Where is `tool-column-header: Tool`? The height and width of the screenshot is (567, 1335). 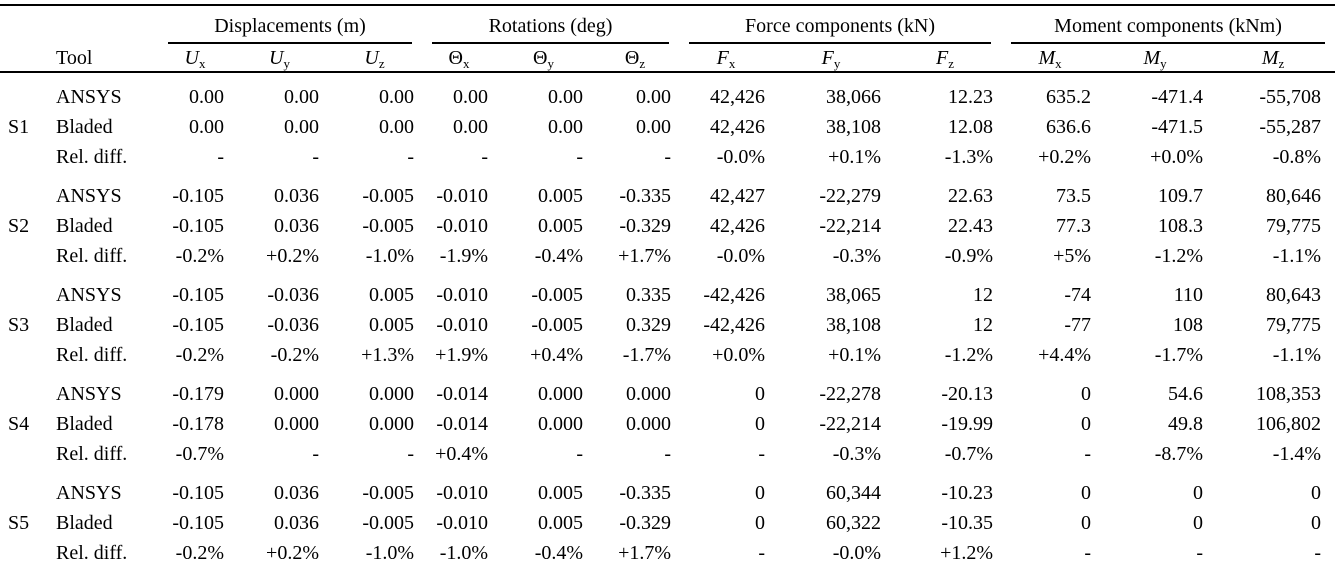 tool-column-header: Tool is located at coordinates (102, 58).